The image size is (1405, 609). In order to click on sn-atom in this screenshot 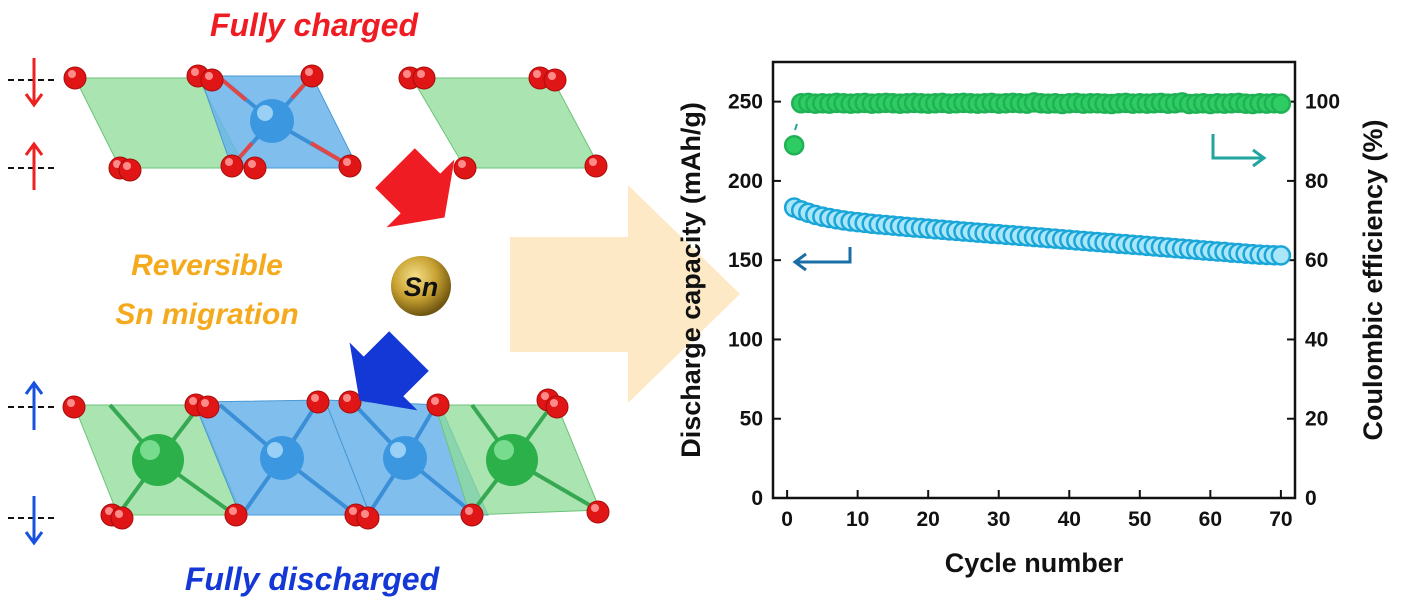, I will do `click(421, 286)`.